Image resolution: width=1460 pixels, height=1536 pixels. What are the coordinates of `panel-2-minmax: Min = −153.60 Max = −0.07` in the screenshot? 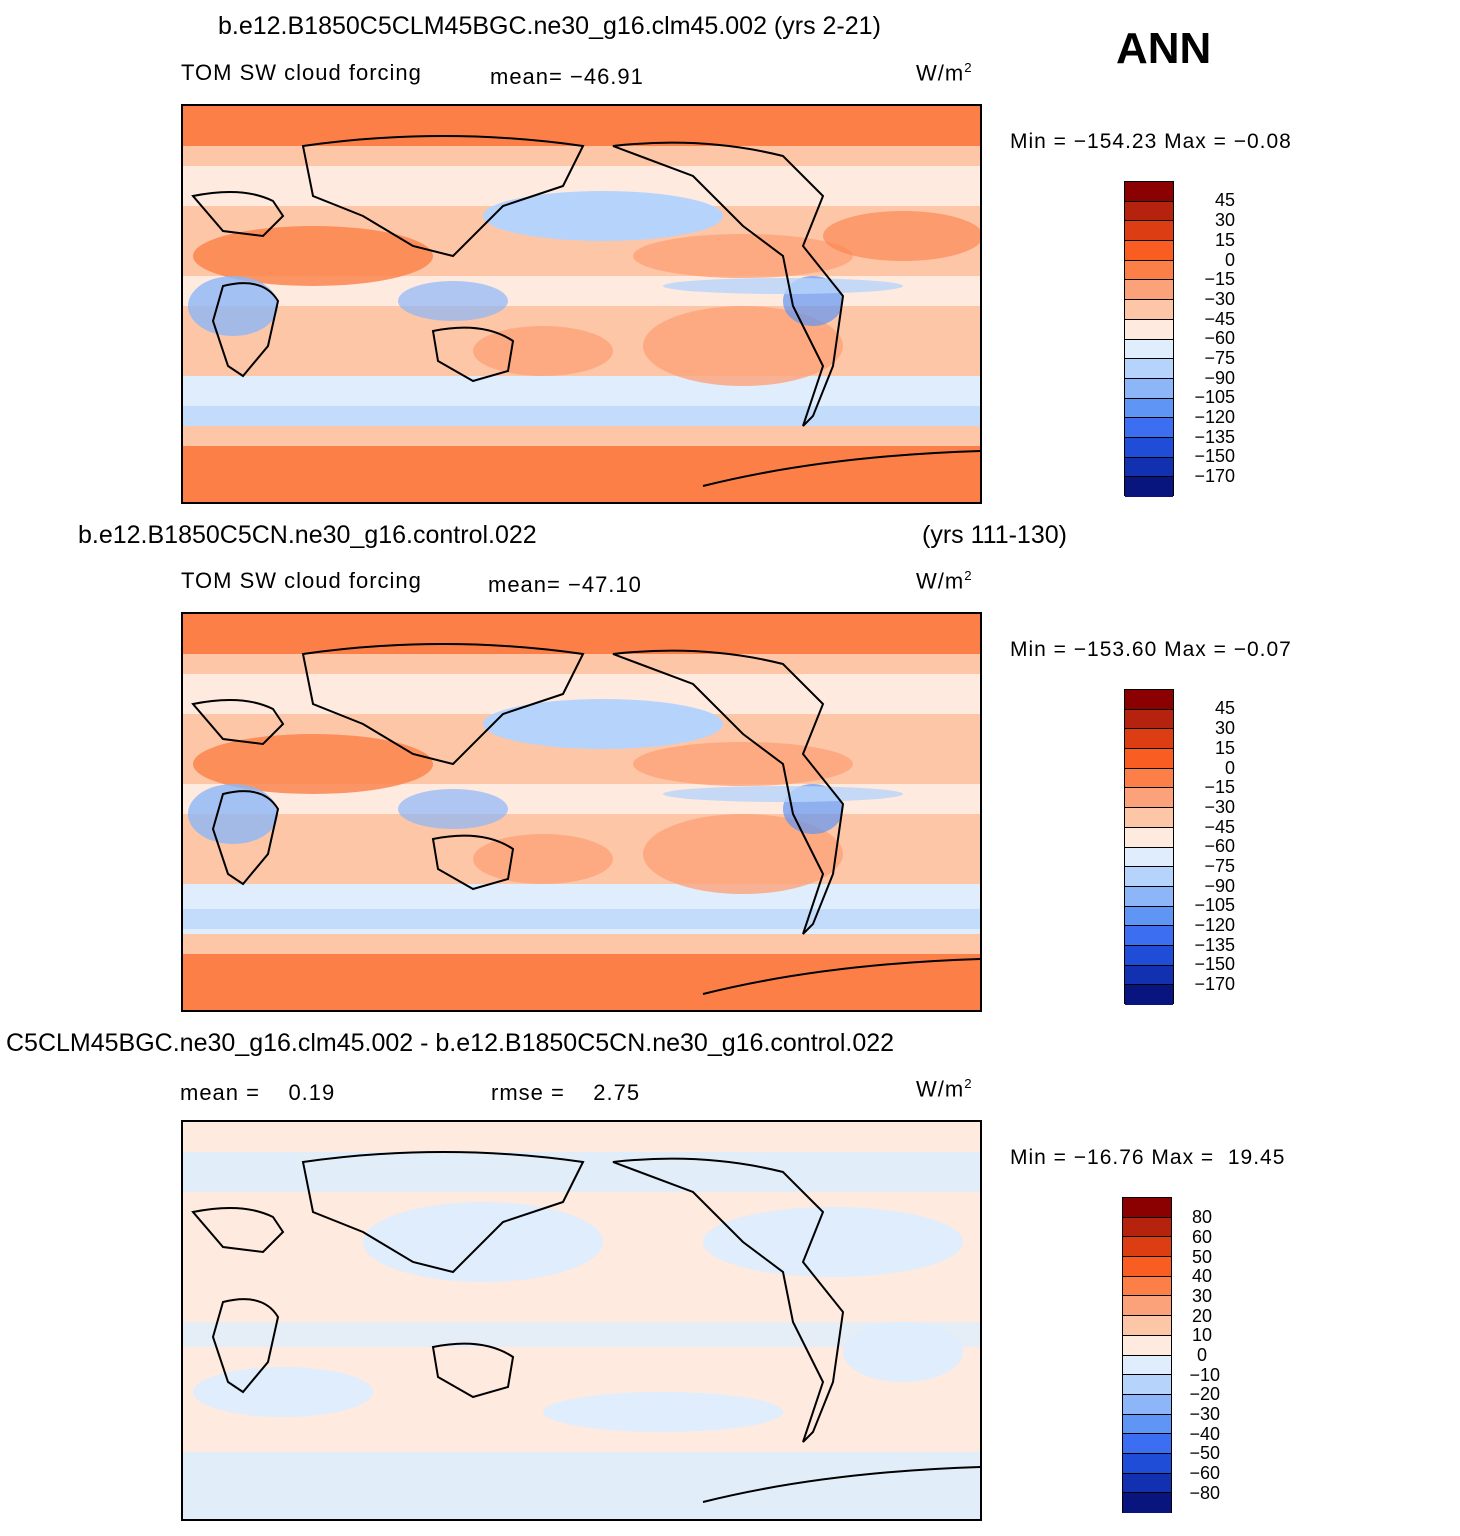 It's located at (1151, 649).